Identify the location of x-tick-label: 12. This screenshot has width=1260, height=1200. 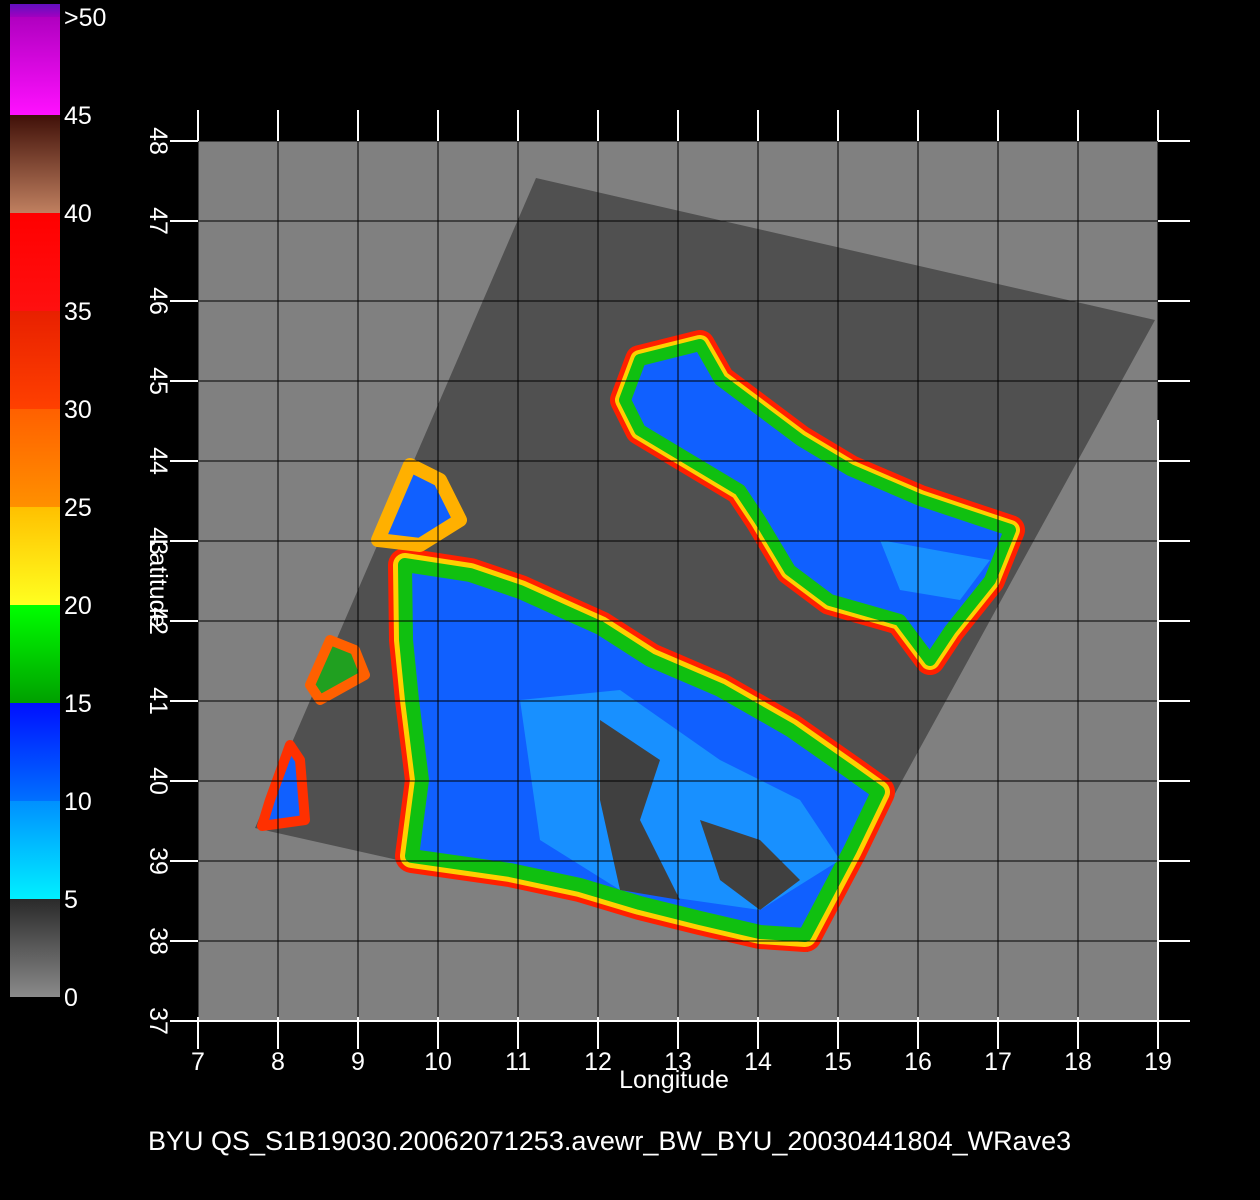
(598, 1062).